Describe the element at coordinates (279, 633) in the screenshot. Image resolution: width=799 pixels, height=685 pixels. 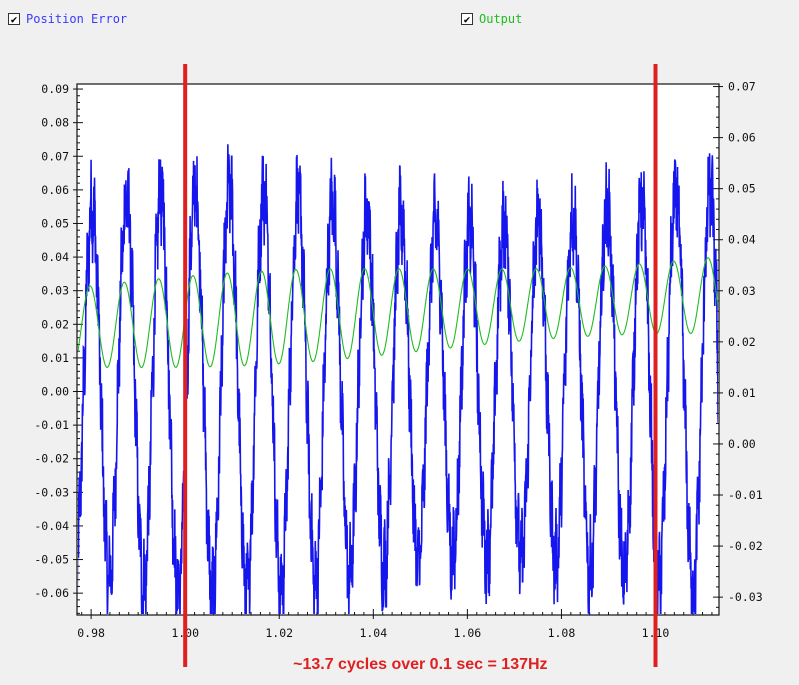
I see `x-tick-label: 1.02` at that location.